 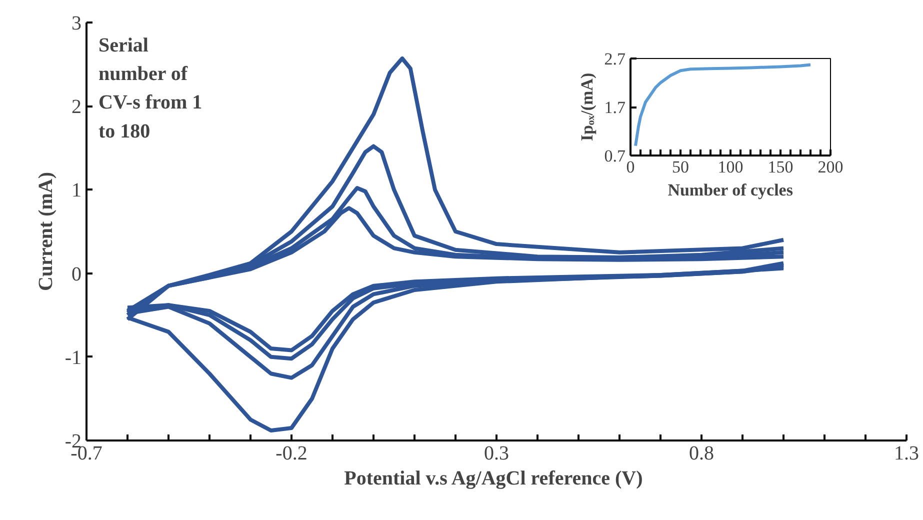 What do you see at coordinates (292, 453) in the screenshot?
I see `x-tick-label: -0.2` at bounding box center [292, 453].